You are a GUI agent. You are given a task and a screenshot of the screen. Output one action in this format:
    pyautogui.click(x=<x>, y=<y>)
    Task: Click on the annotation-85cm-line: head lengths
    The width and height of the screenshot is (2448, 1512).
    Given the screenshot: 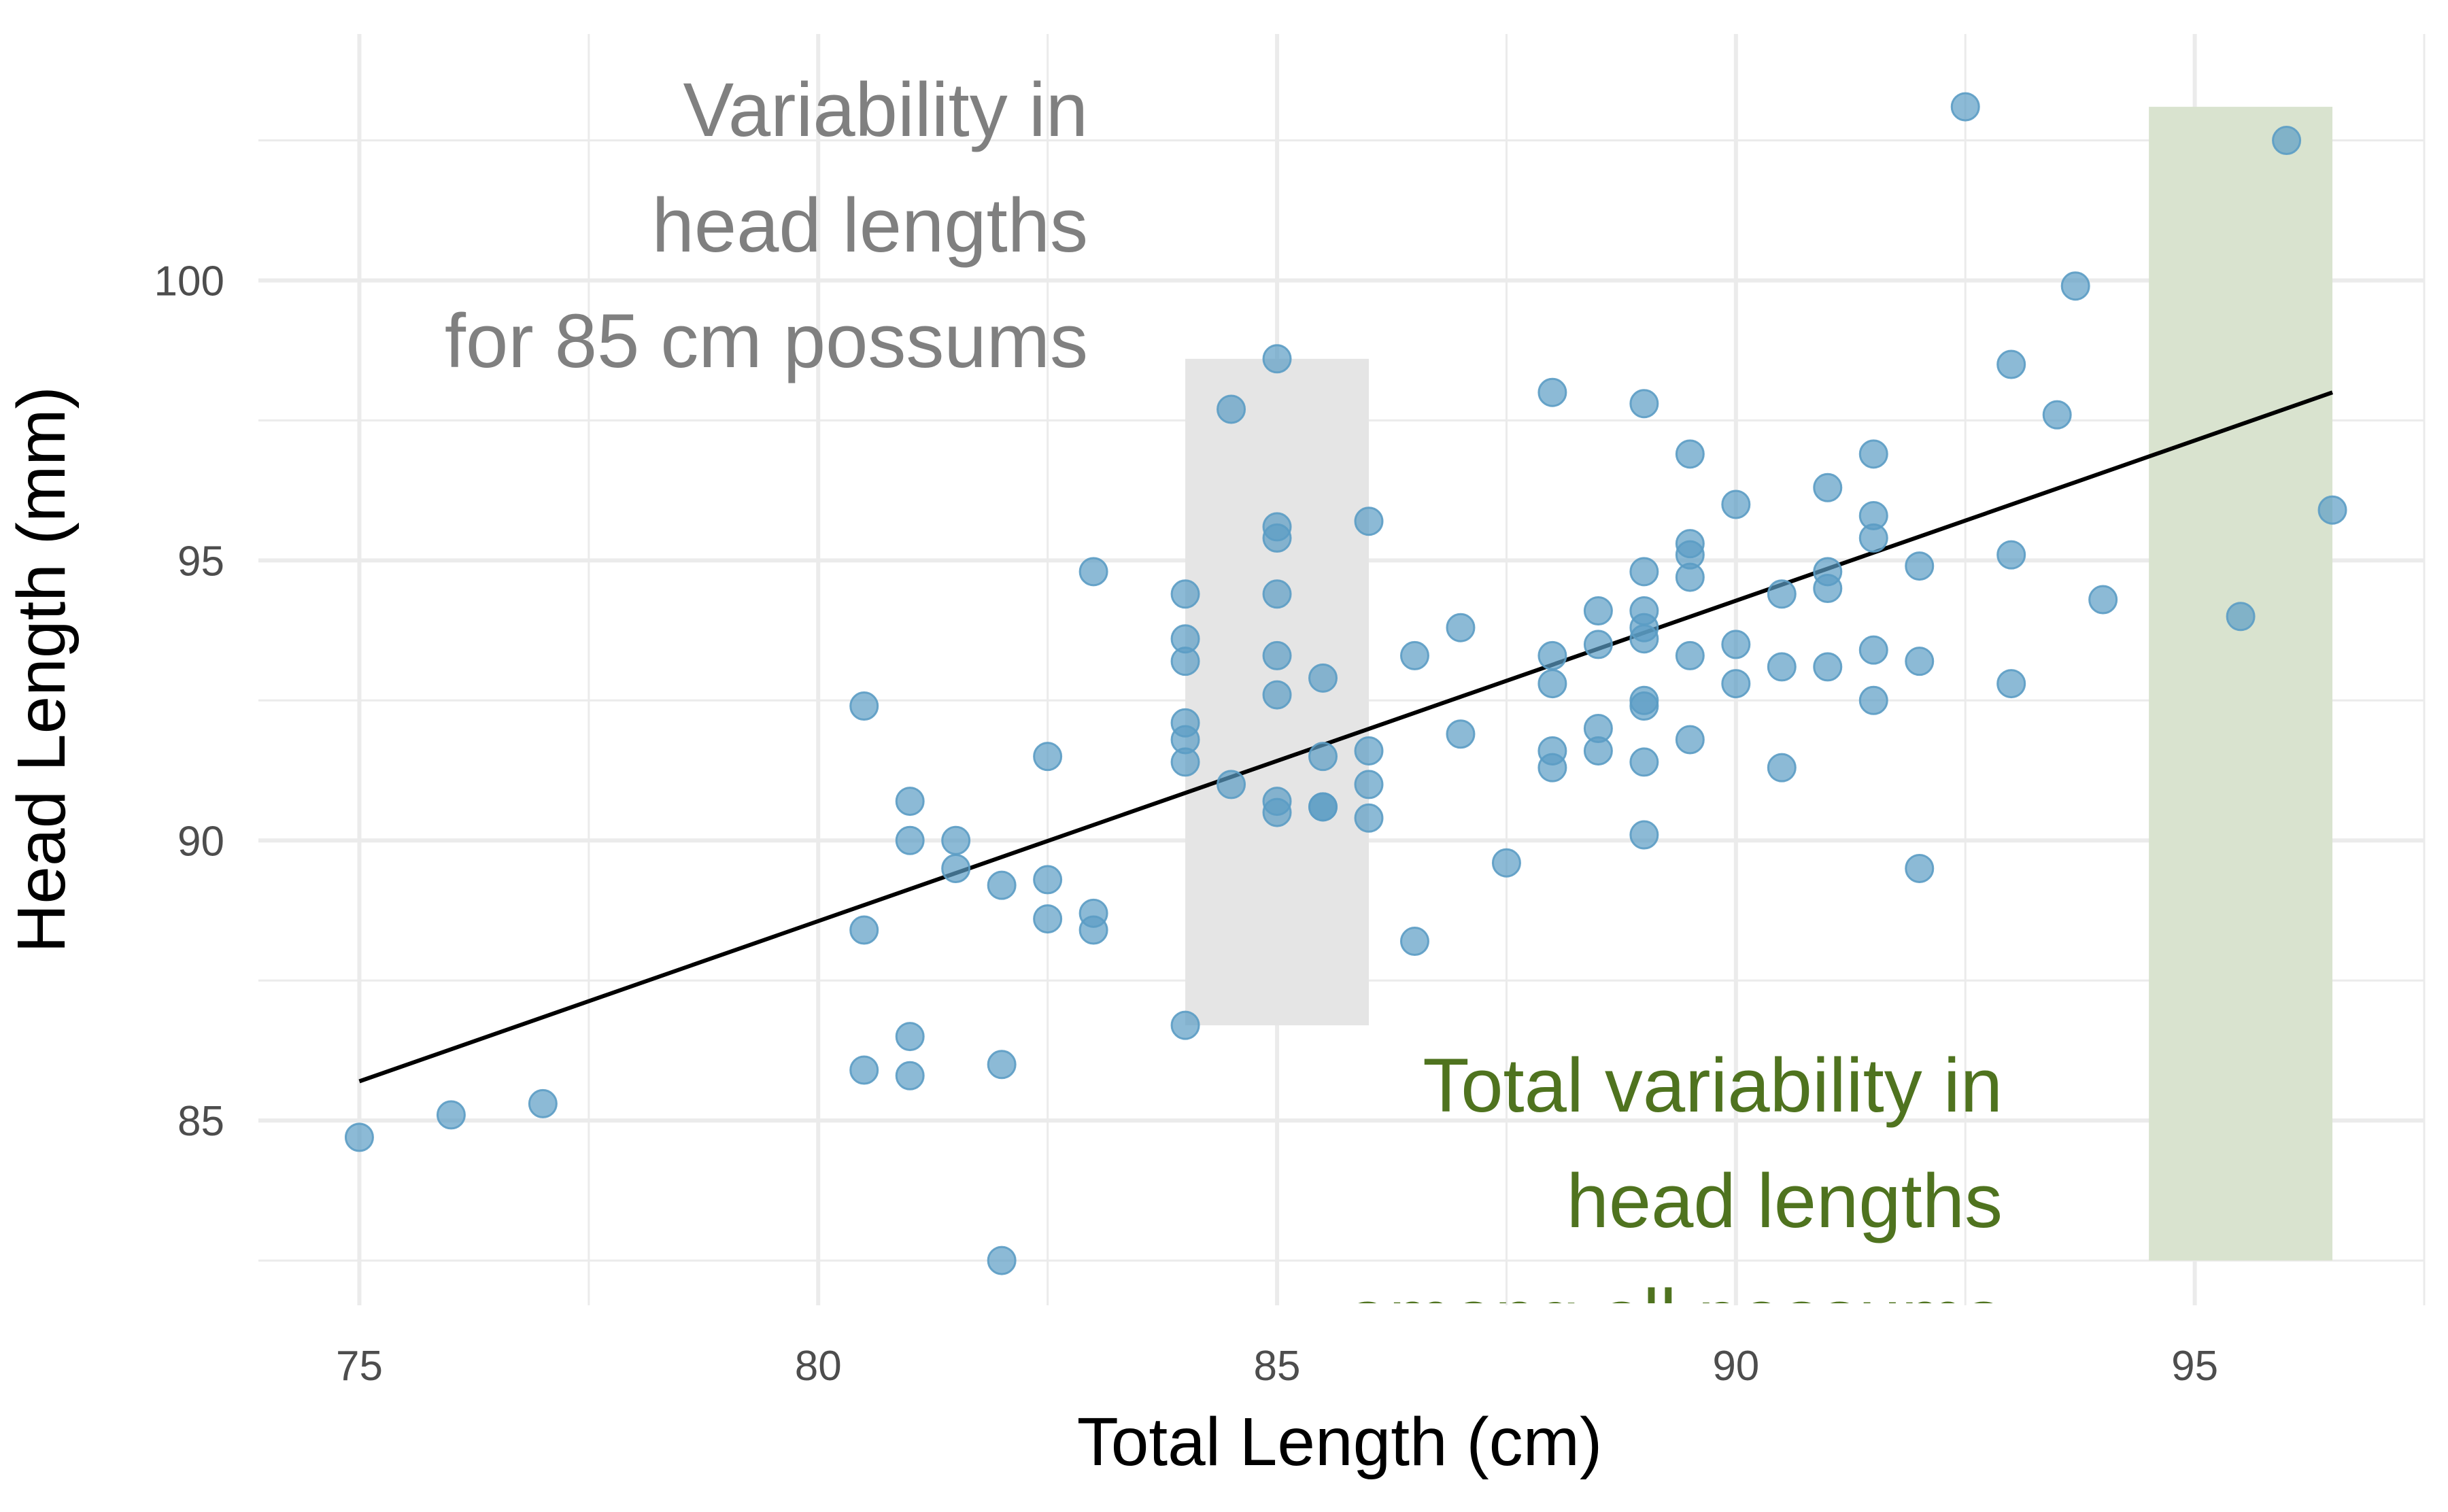 What is the action you would take?
    pyautogui.click(x=870, y=225)
    